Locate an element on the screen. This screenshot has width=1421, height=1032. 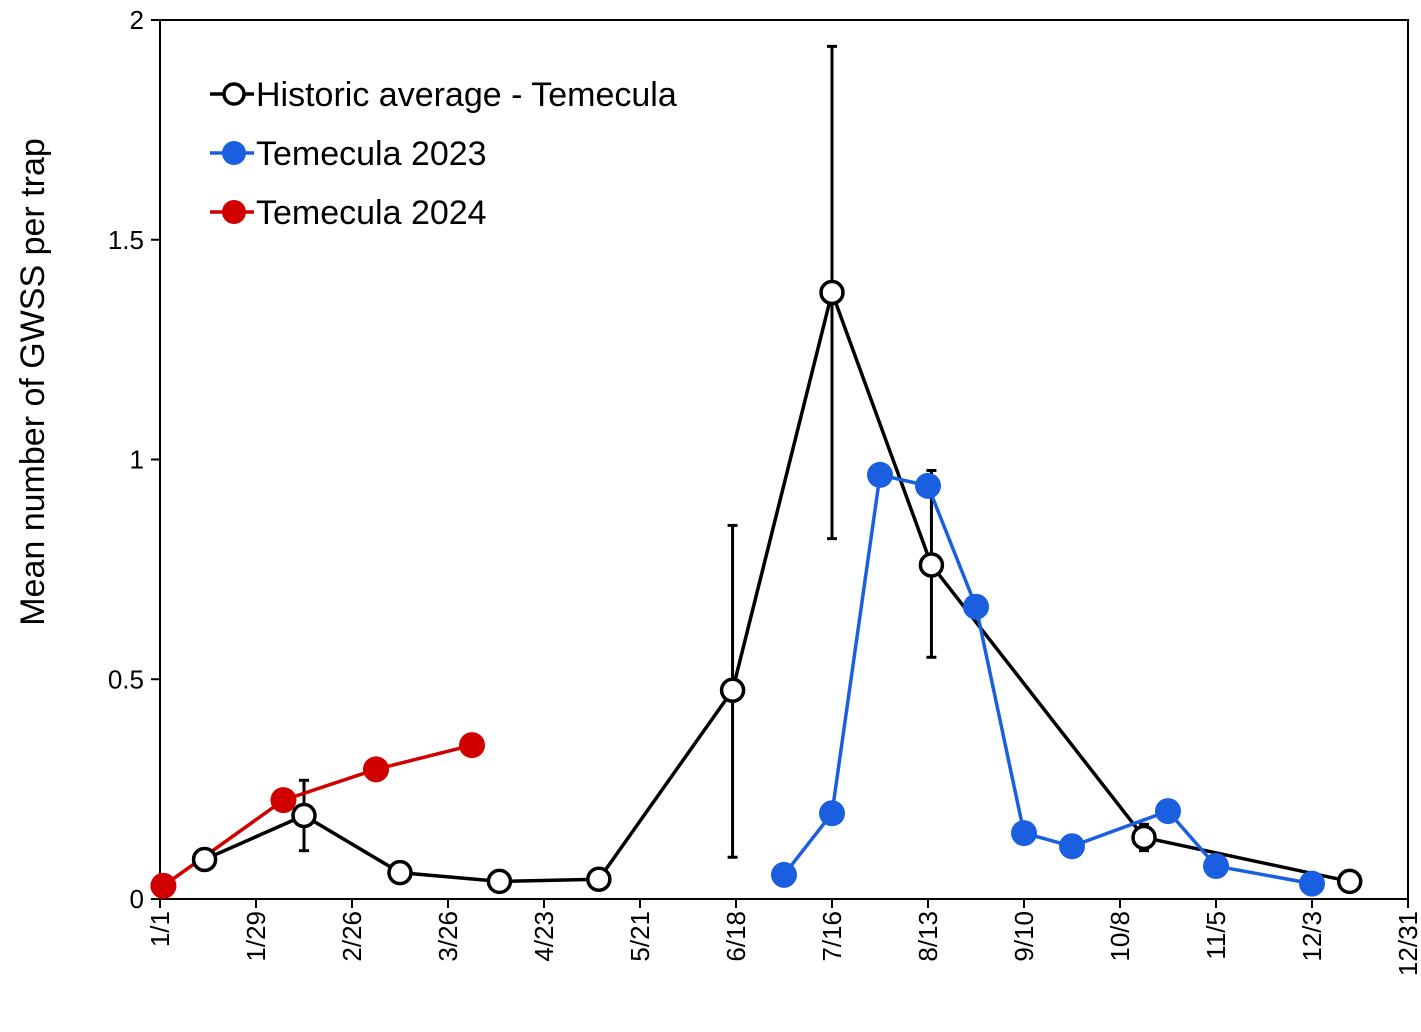
y-axis-title: Mean number of GWSS per trap is located at coordinates (33, 382).